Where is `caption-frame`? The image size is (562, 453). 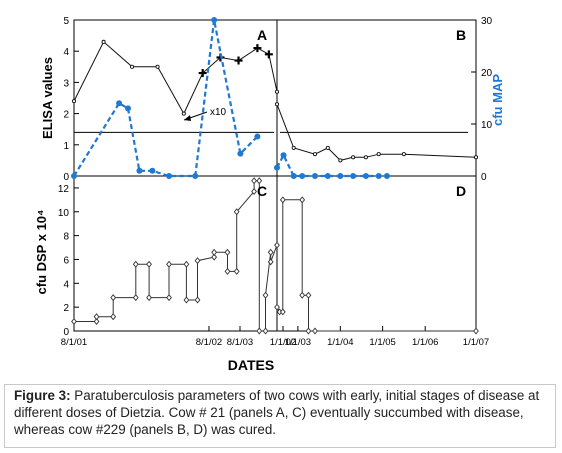
caption-frame is located at coordinates (280, 416).